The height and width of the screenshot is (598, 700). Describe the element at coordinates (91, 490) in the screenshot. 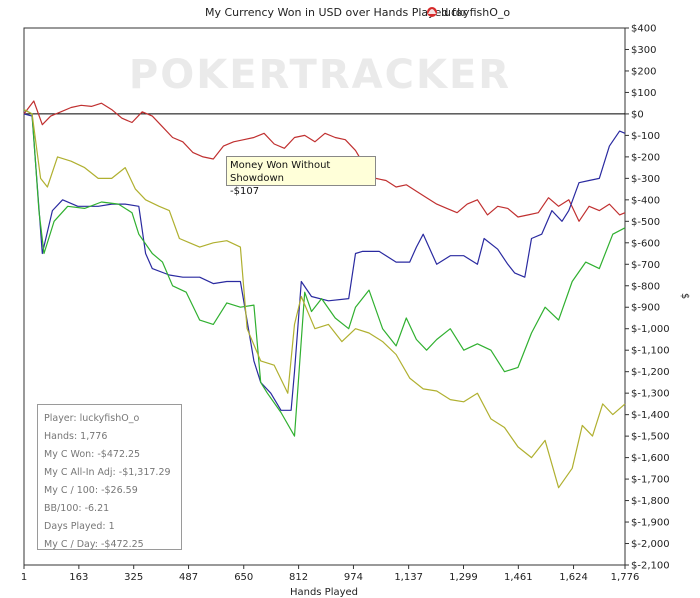

I see `stat-per-100: My C / 100: -$26.59` at that location.